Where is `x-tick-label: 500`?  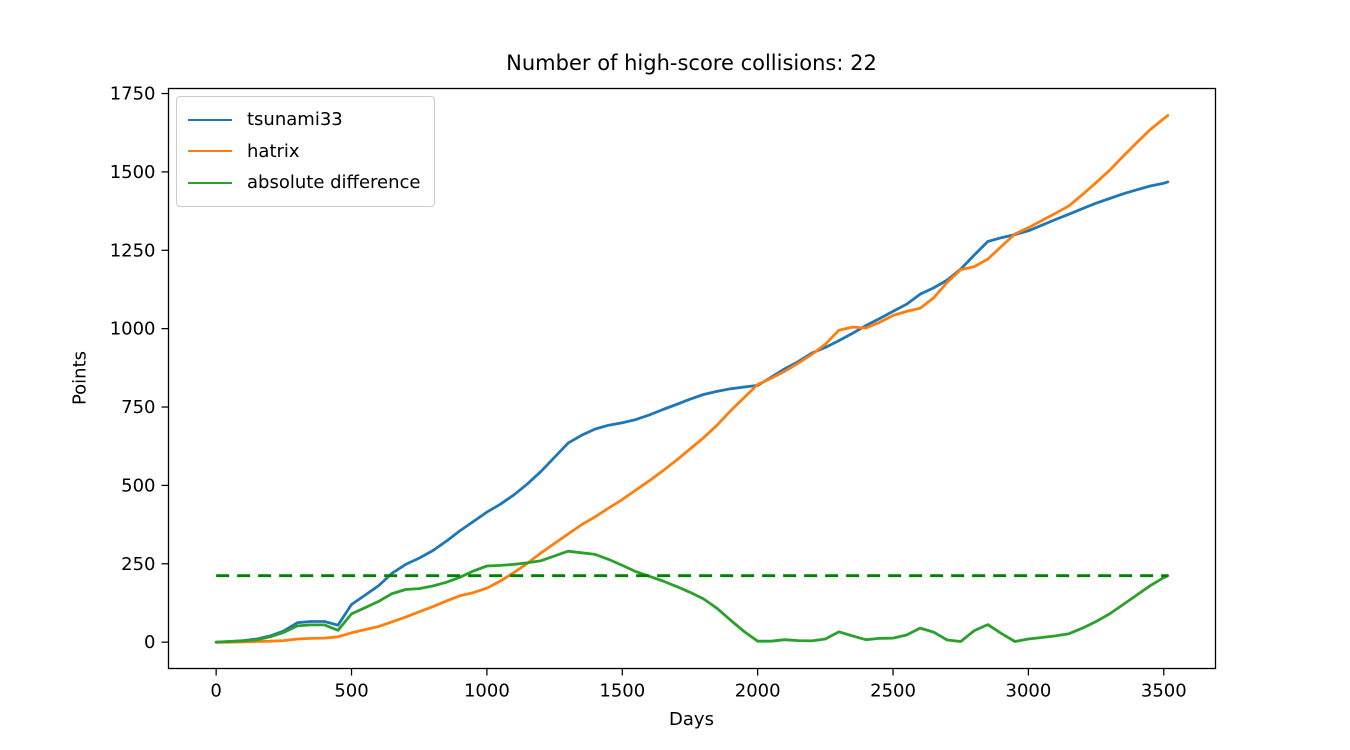
x-tick-label: 500 is located at coordinates (351, 691).